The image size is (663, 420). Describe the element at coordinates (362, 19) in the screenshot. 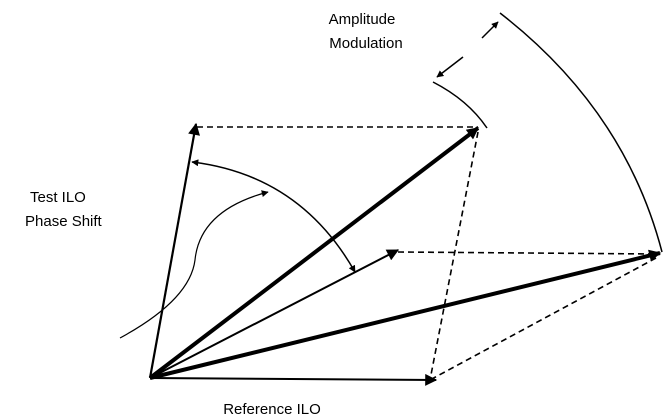

I see `label: Amplitude` at that location.